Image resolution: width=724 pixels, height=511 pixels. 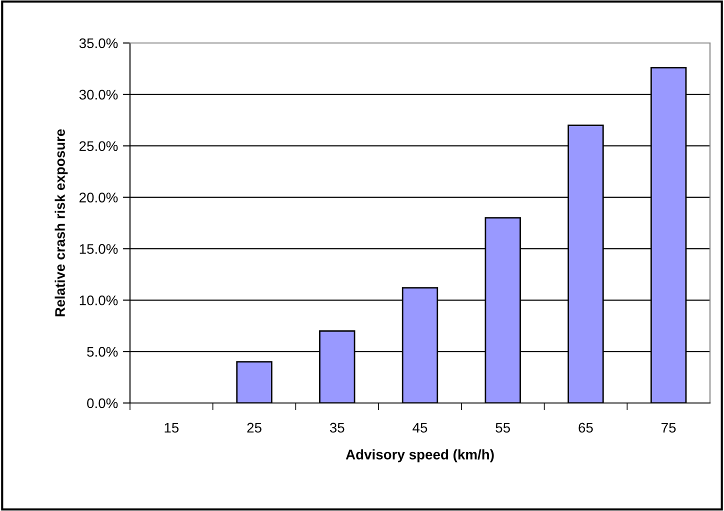 I want to click on y-tick-label: 35.0%, so click(x=98, y=43).